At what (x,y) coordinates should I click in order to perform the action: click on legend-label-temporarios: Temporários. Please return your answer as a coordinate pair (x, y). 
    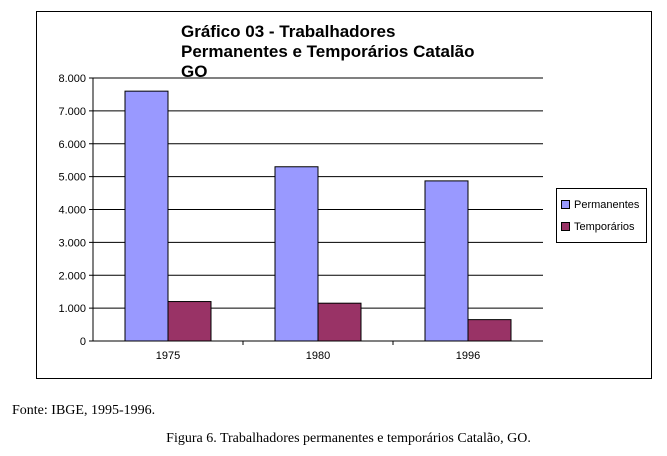
    Looking at the image, I should click on (604, 227).